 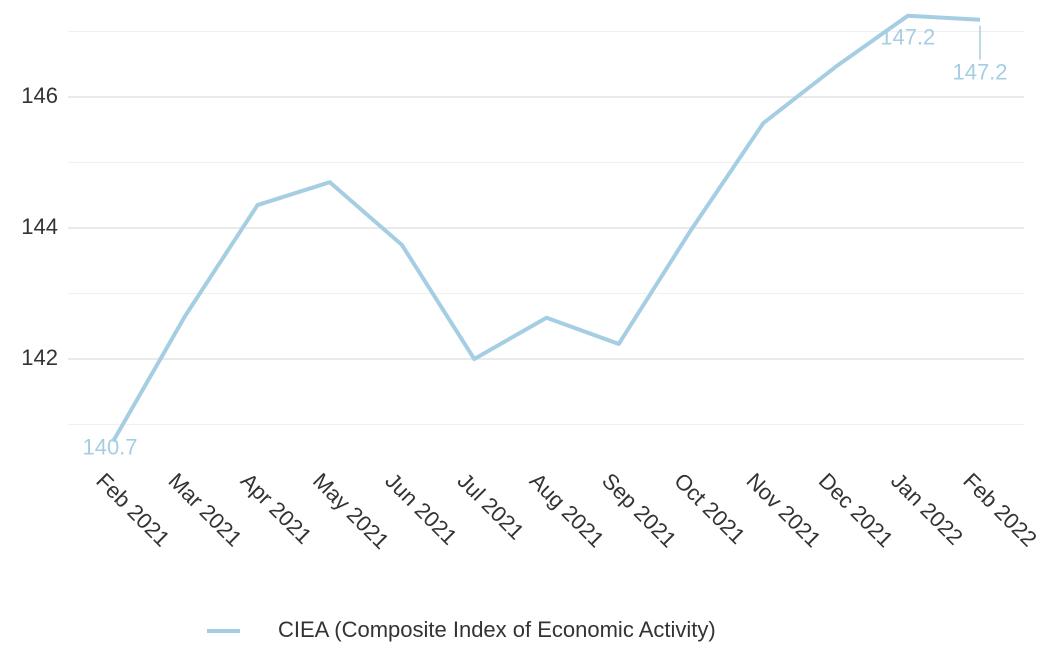 What do you see at coordinates (927, 509) in the screenshot?
I see `x-tick-label: Jan 2022` at bounding box center [927, 509].